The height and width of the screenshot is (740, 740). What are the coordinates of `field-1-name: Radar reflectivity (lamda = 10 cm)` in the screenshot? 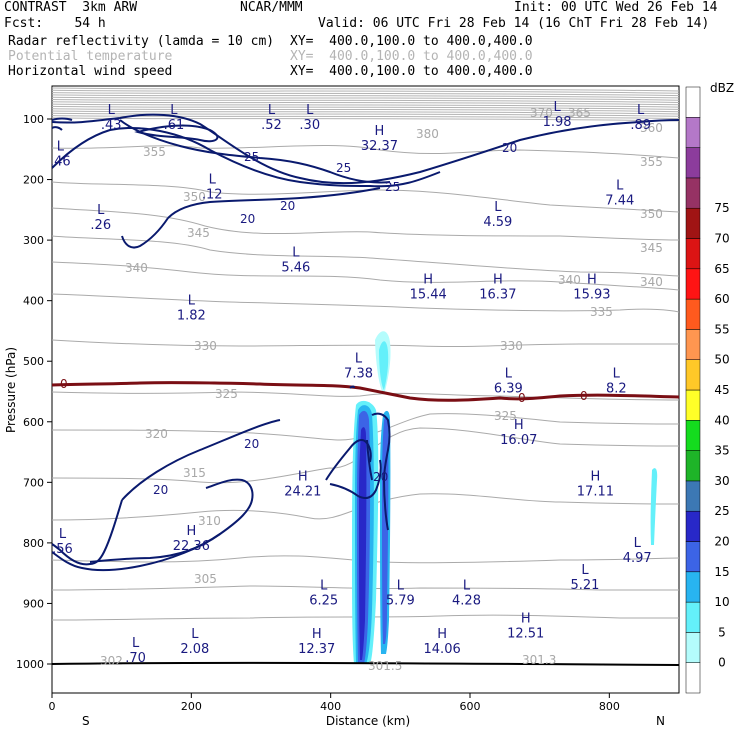 It's located at (141, 41).